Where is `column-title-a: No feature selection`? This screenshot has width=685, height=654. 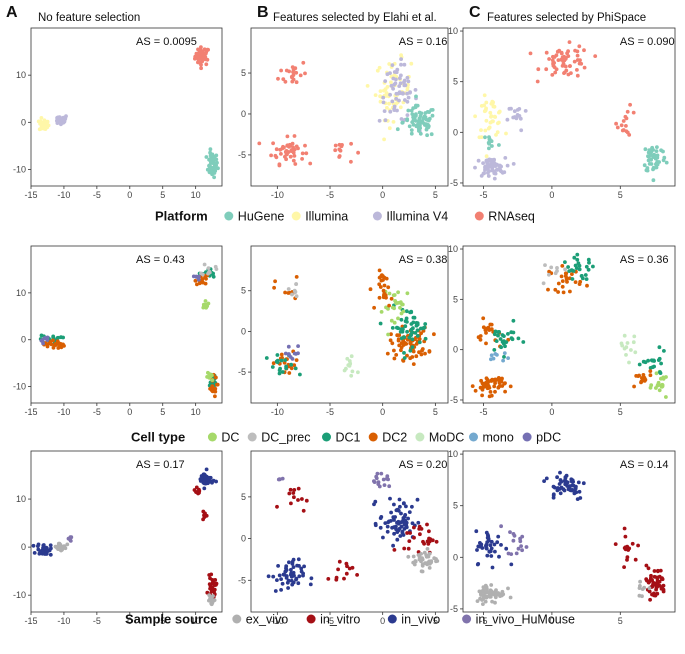 column-title-a: No feature selection is located at coordinates (89, 18).